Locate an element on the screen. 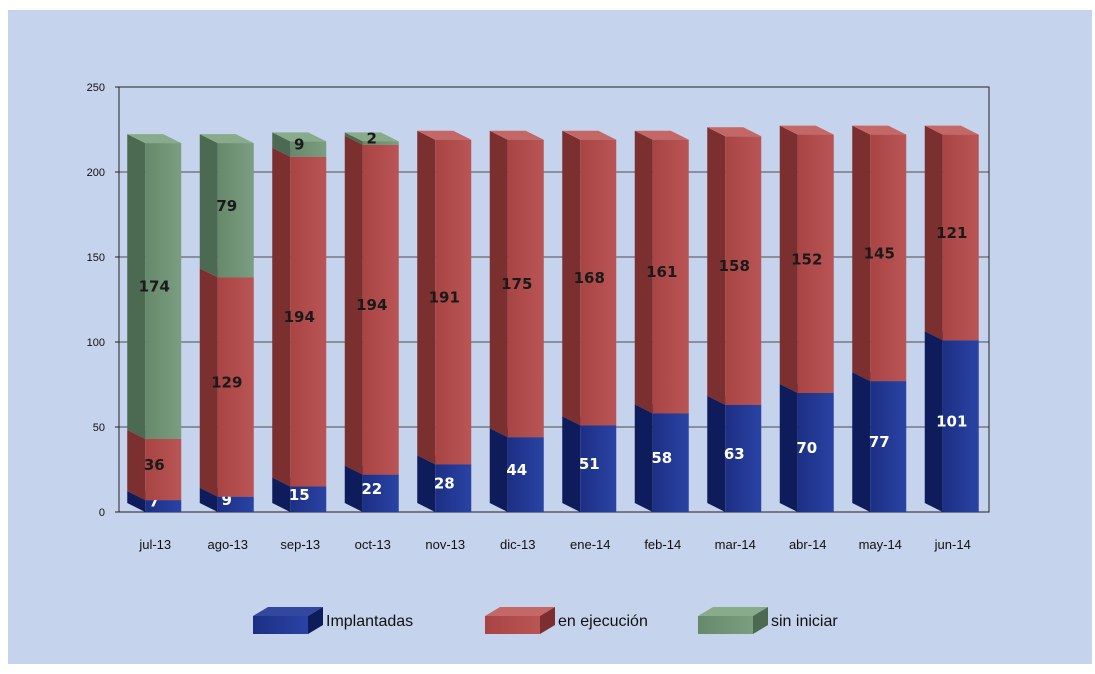 The height and width of the screenshot is (674, 1095). bar-value-label: 28 is located at coordinates (444, 484).